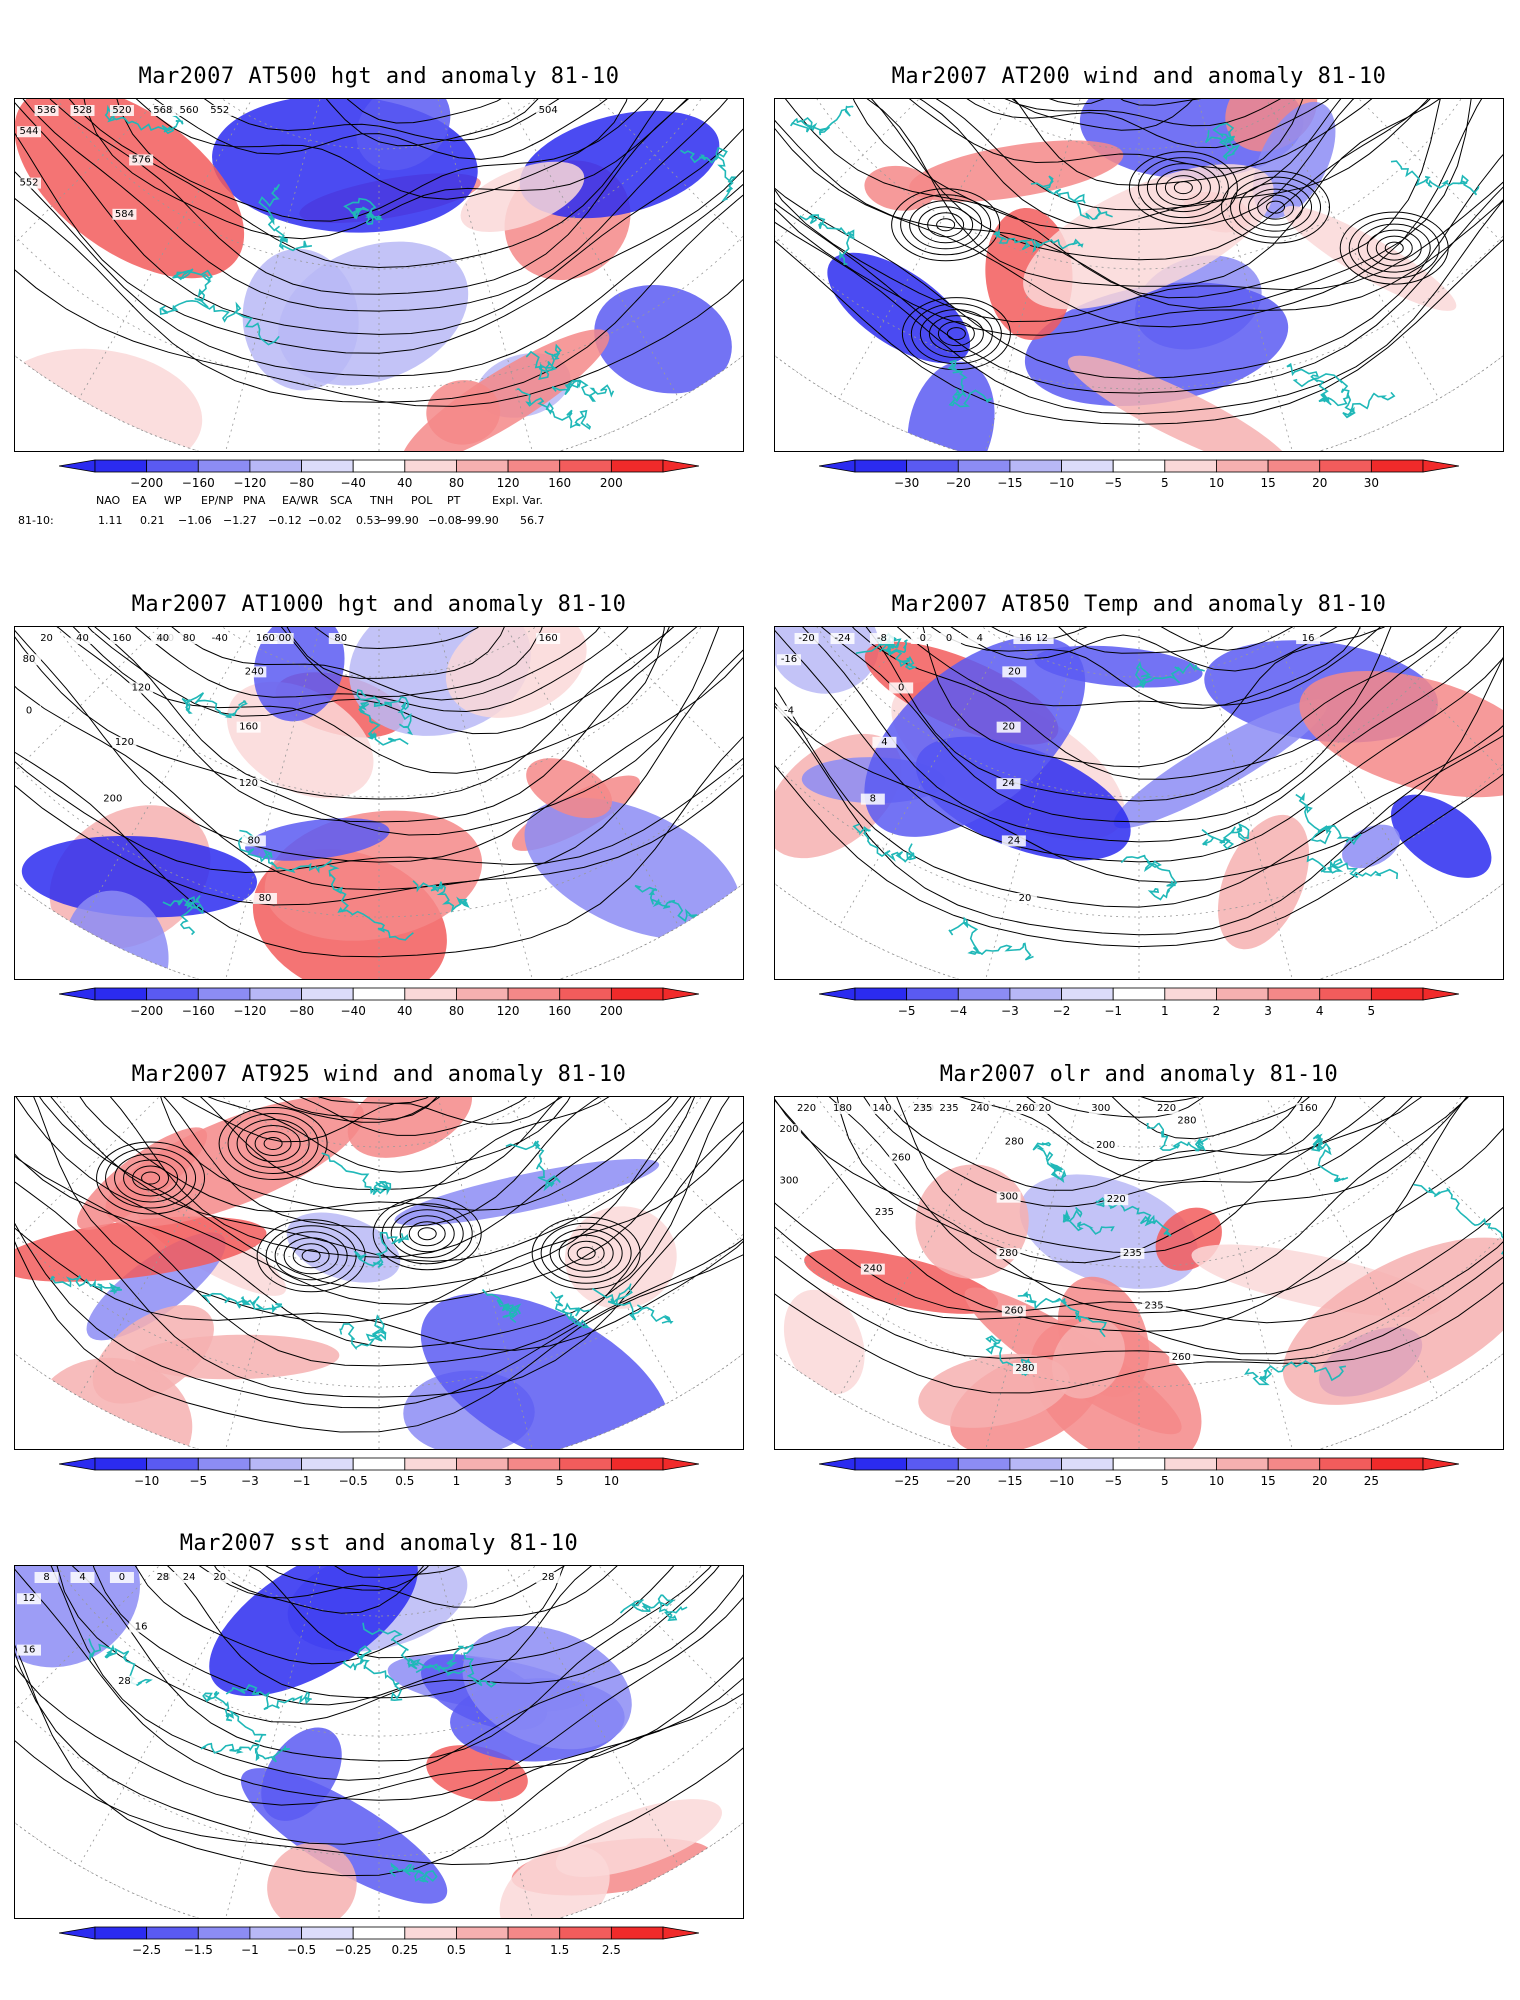 This screenshot has height=2000, width=1520. I want to click on colorbar-tick-label: −40, so click(353, 1011).